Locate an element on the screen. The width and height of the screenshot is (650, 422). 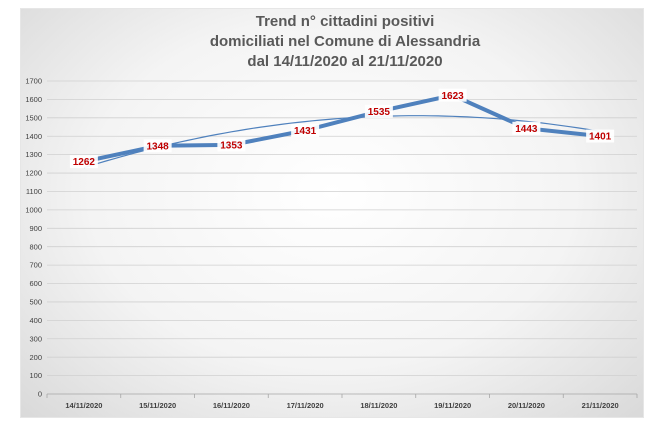
chart-title-line-3: dal 14/11/2020 al 21/11/2020 is located at coordinates (344, 61).